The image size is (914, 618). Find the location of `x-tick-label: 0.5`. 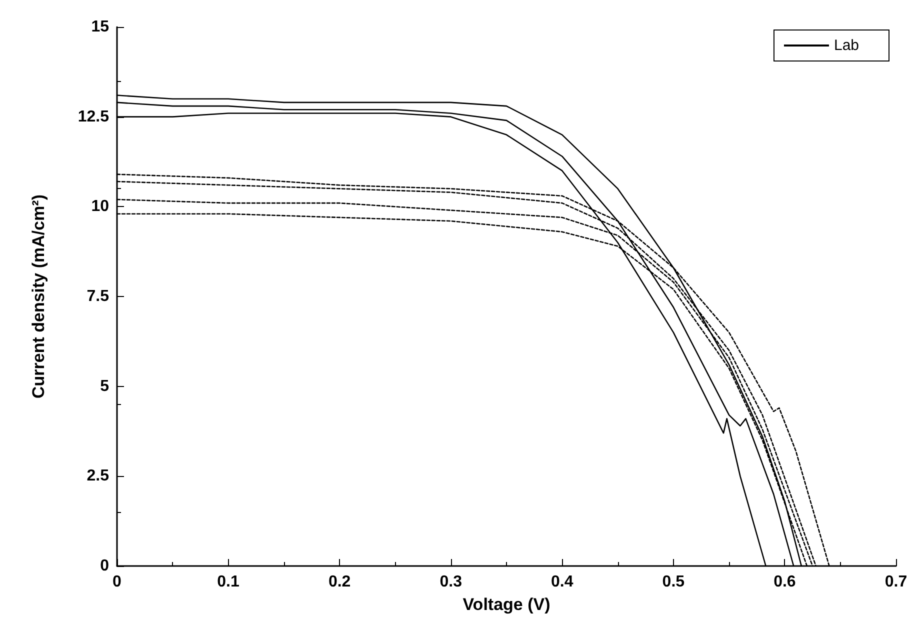

x-tick-label: 0.5 is located at coordinates (673, 582).